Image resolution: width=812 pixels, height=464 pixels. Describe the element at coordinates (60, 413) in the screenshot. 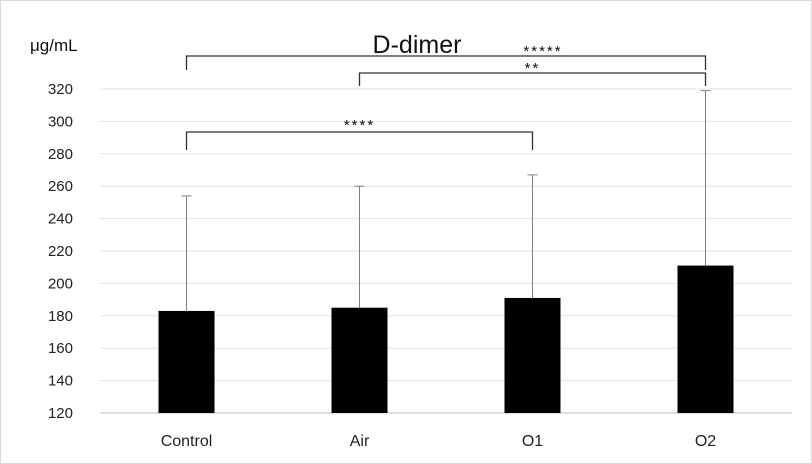

I see `y-tick-label: 120` at that location.